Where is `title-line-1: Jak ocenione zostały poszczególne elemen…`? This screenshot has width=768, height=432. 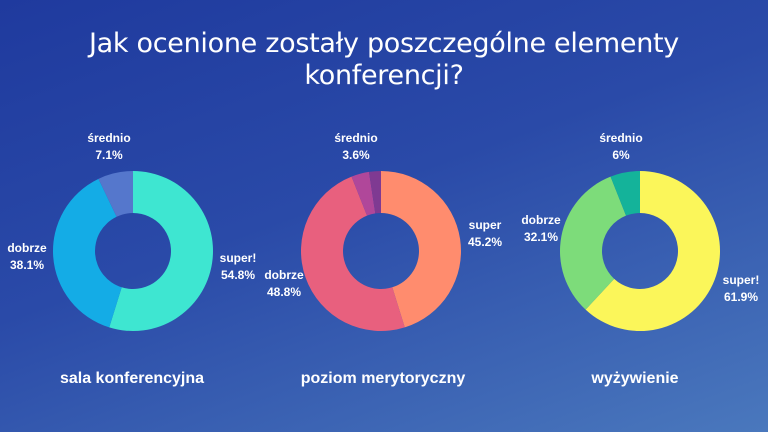
title-line-1: Jak ocenione zostały poszczególne elemen… is located at coordinates (384, 43).